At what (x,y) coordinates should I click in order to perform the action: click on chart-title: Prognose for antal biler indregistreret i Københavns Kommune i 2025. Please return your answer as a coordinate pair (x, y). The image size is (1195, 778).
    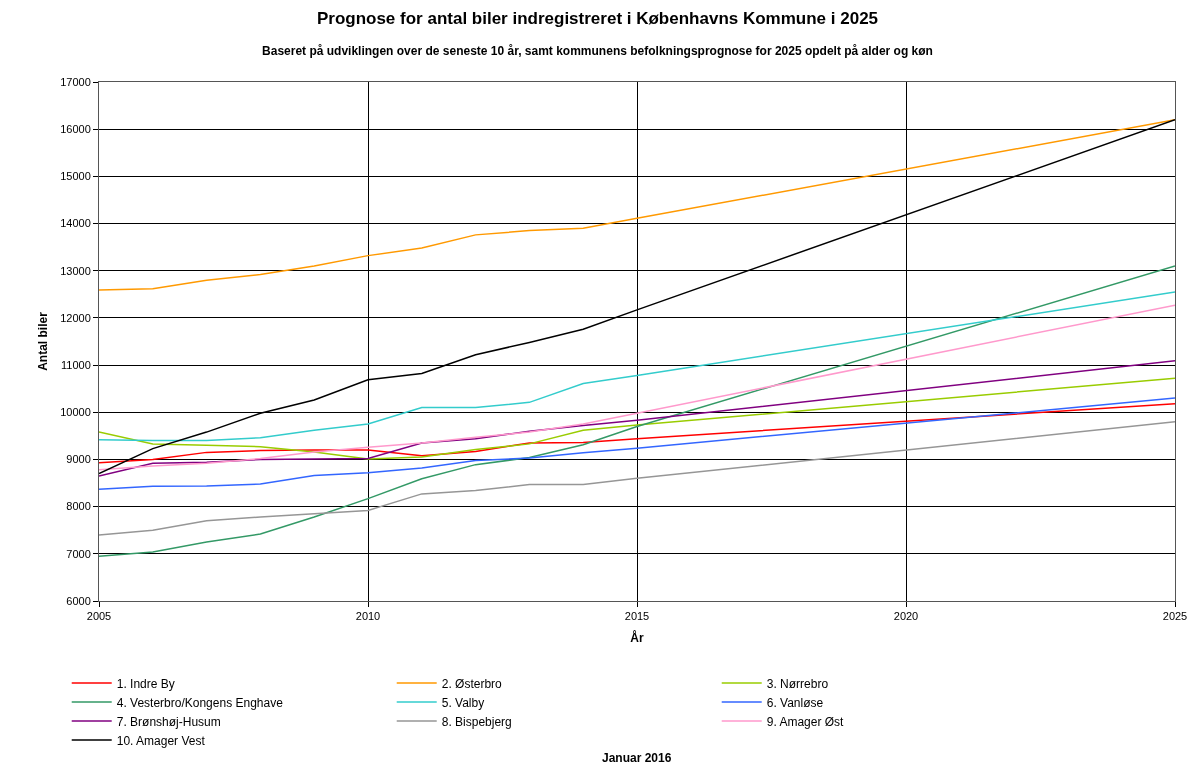
    Looking at the image, I should click on (597, 18).